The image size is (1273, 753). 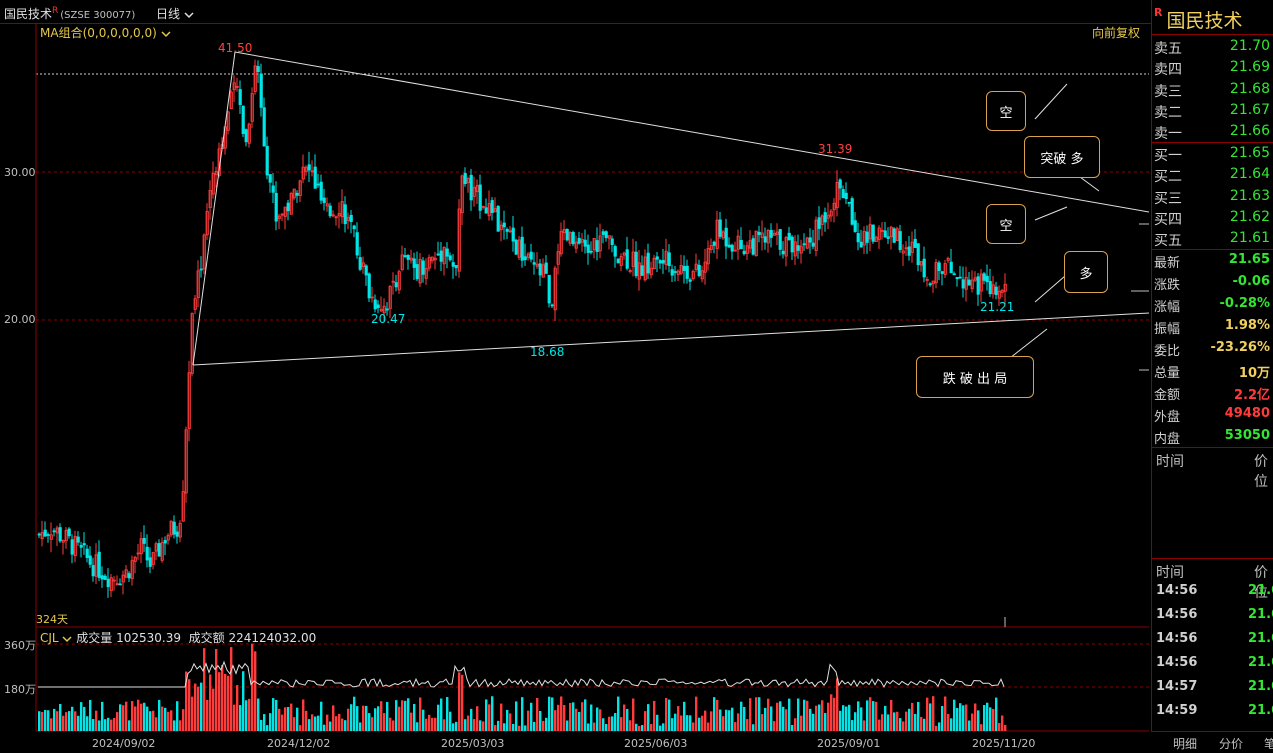 What do you see at coordinates (1158, 12) in the screenshot?
I see `panel-r-mark: R` at bounding box center [1158, 12].